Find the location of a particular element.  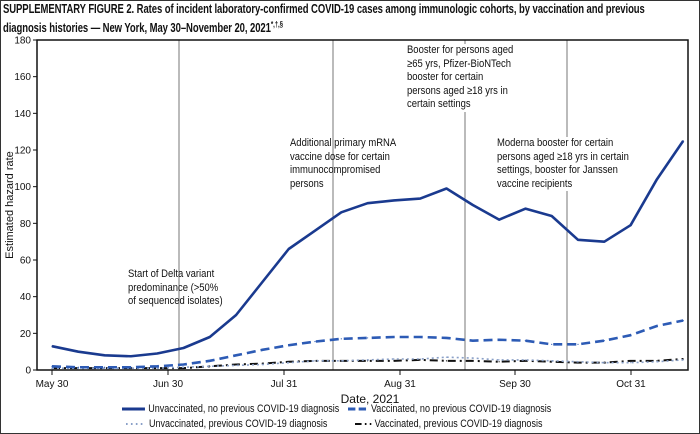

x-tick-label: May 30 is located at coordinates (52, 384).